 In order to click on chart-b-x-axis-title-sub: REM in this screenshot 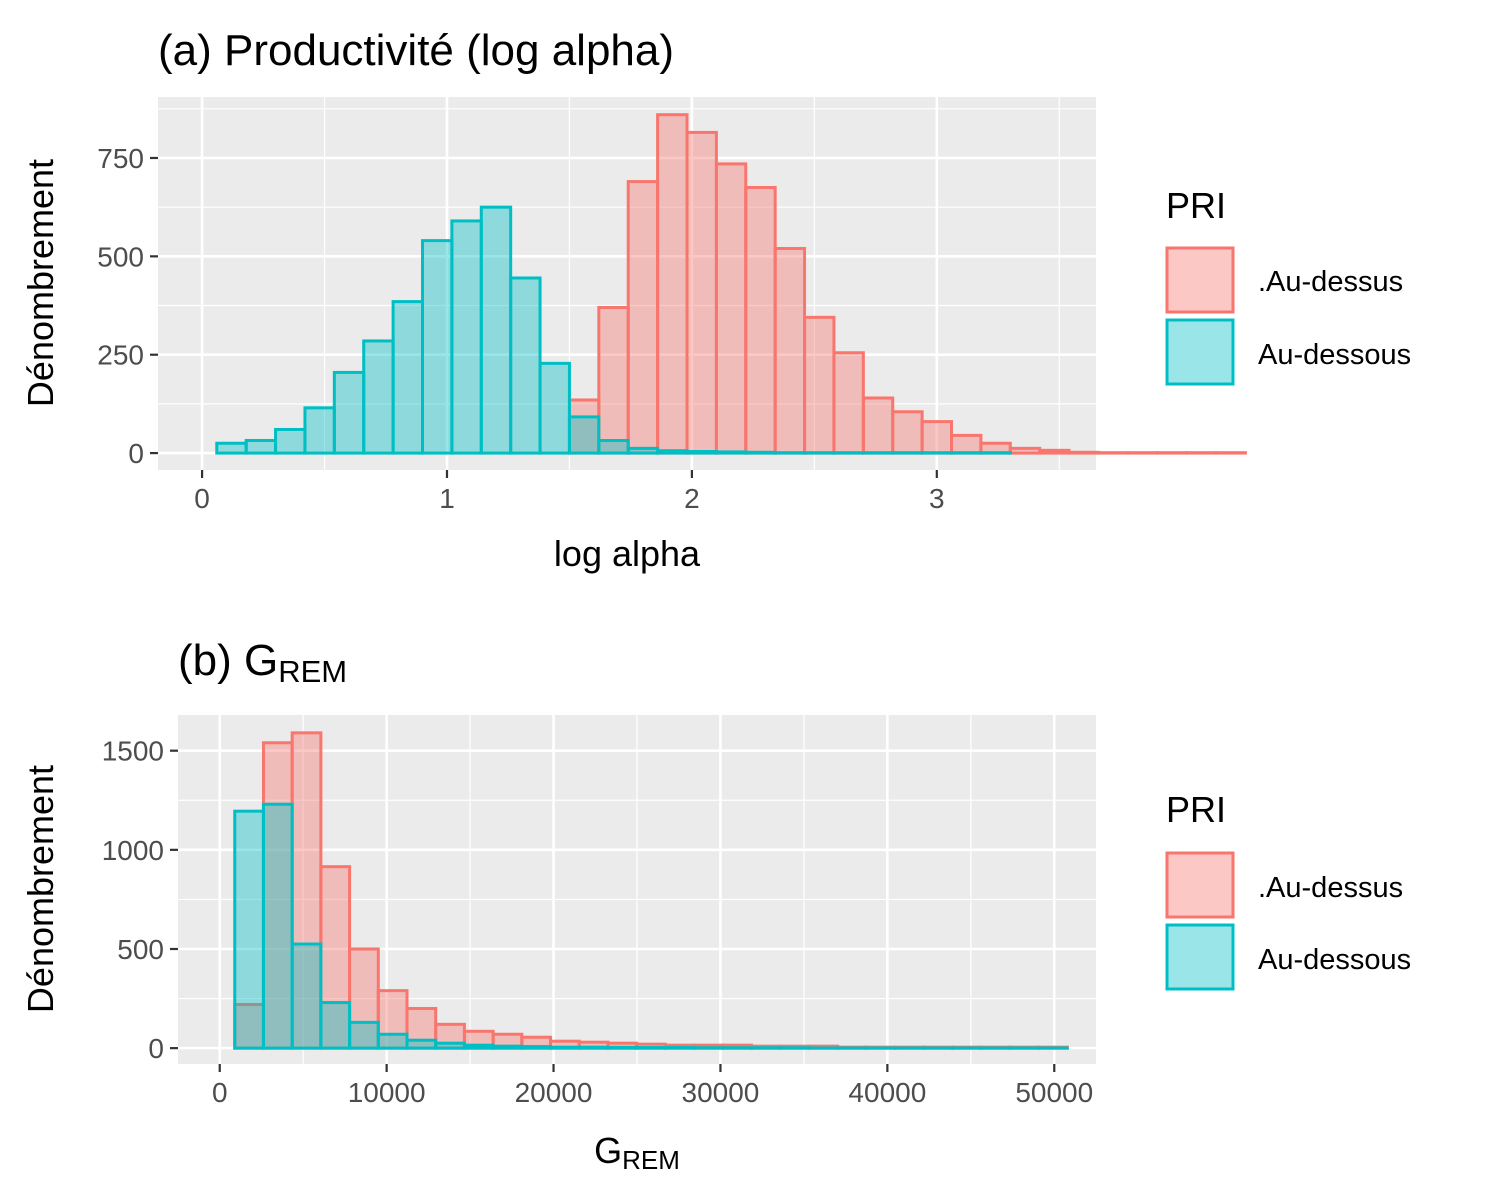, I will do `click(651, 1160)`.